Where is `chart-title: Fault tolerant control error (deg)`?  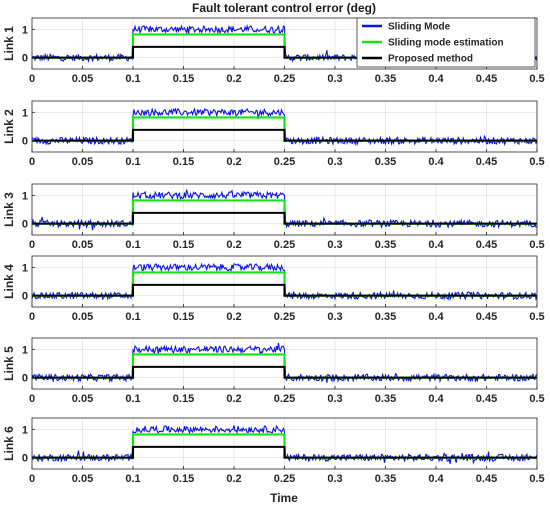
chart-title: Fault tolerant control error (deg) is located at coordinates (284, 8).